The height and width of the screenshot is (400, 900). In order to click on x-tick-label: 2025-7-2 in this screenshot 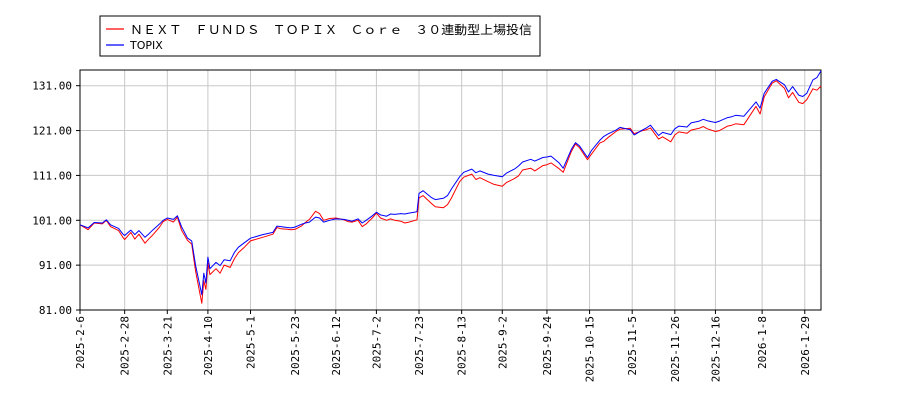, I will do `click(376, 342)`.